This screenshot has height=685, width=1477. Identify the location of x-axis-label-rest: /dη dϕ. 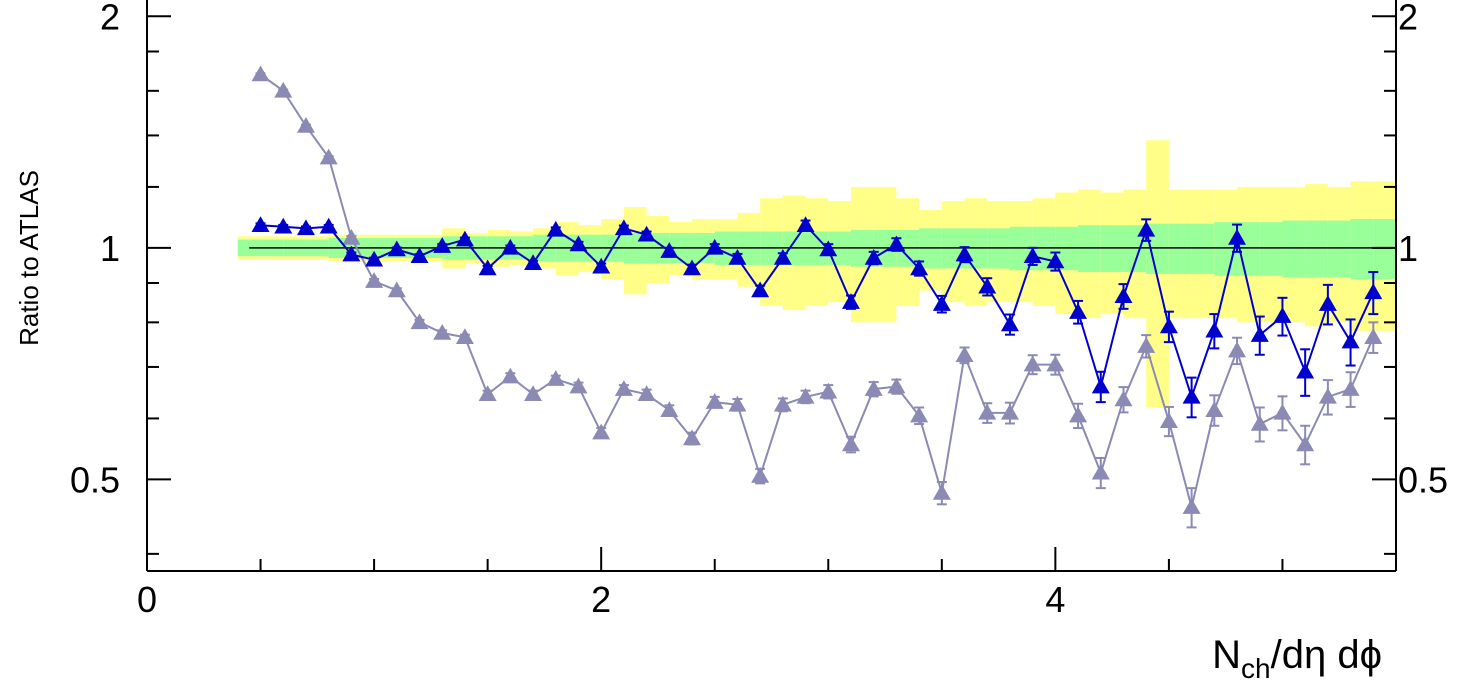
(1326, 655).